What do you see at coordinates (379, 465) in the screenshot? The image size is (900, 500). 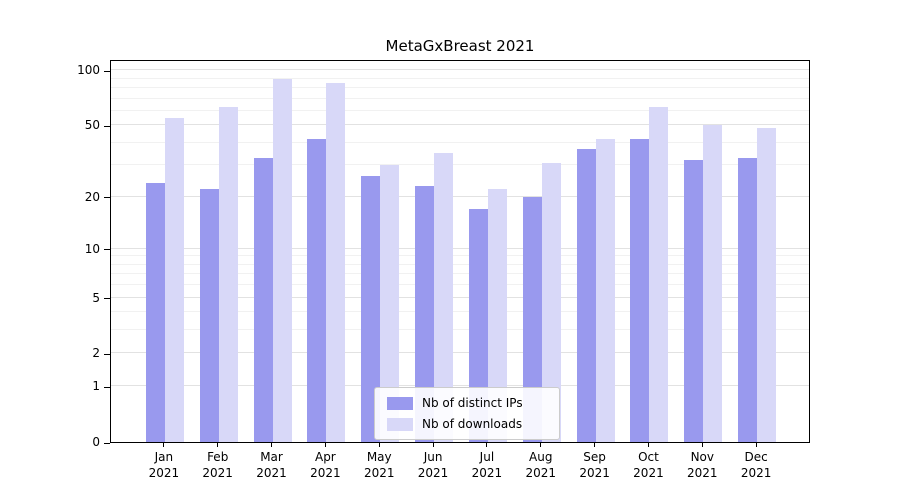 I see `x-tick-label: May 2021` at bounding box center [379, 465].